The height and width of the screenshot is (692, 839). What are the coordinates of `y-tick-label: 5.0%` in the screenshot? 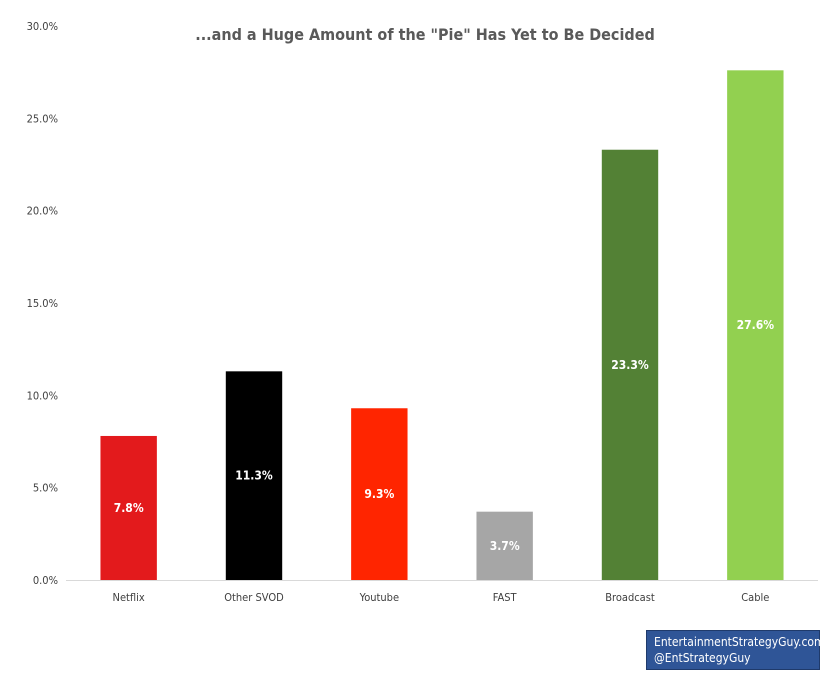 It's located at (45, 488).